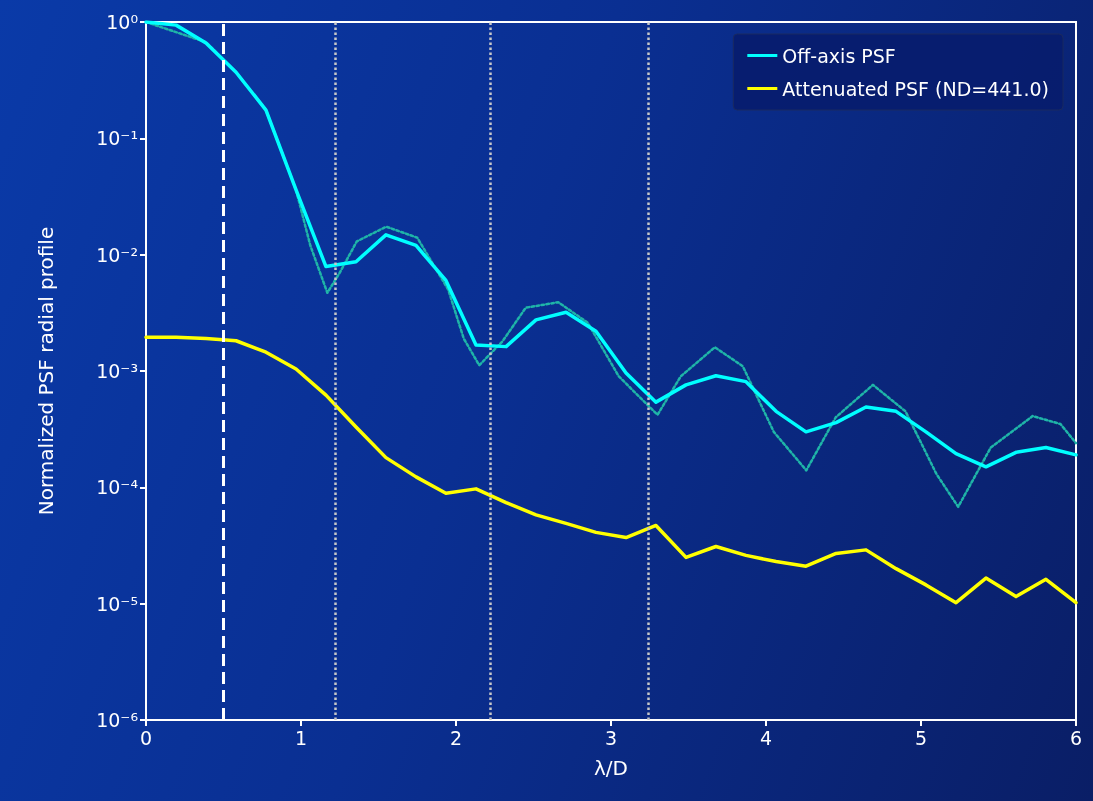  I want to click on x-tick-label: 5, so click(921, 737).